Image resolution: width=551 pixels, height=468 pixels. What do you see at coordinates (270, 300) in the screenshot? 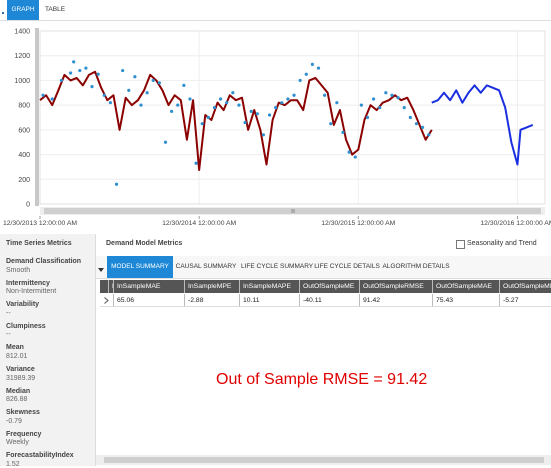
I see `table-cell: 10.11` at bounding box center [270, 300].